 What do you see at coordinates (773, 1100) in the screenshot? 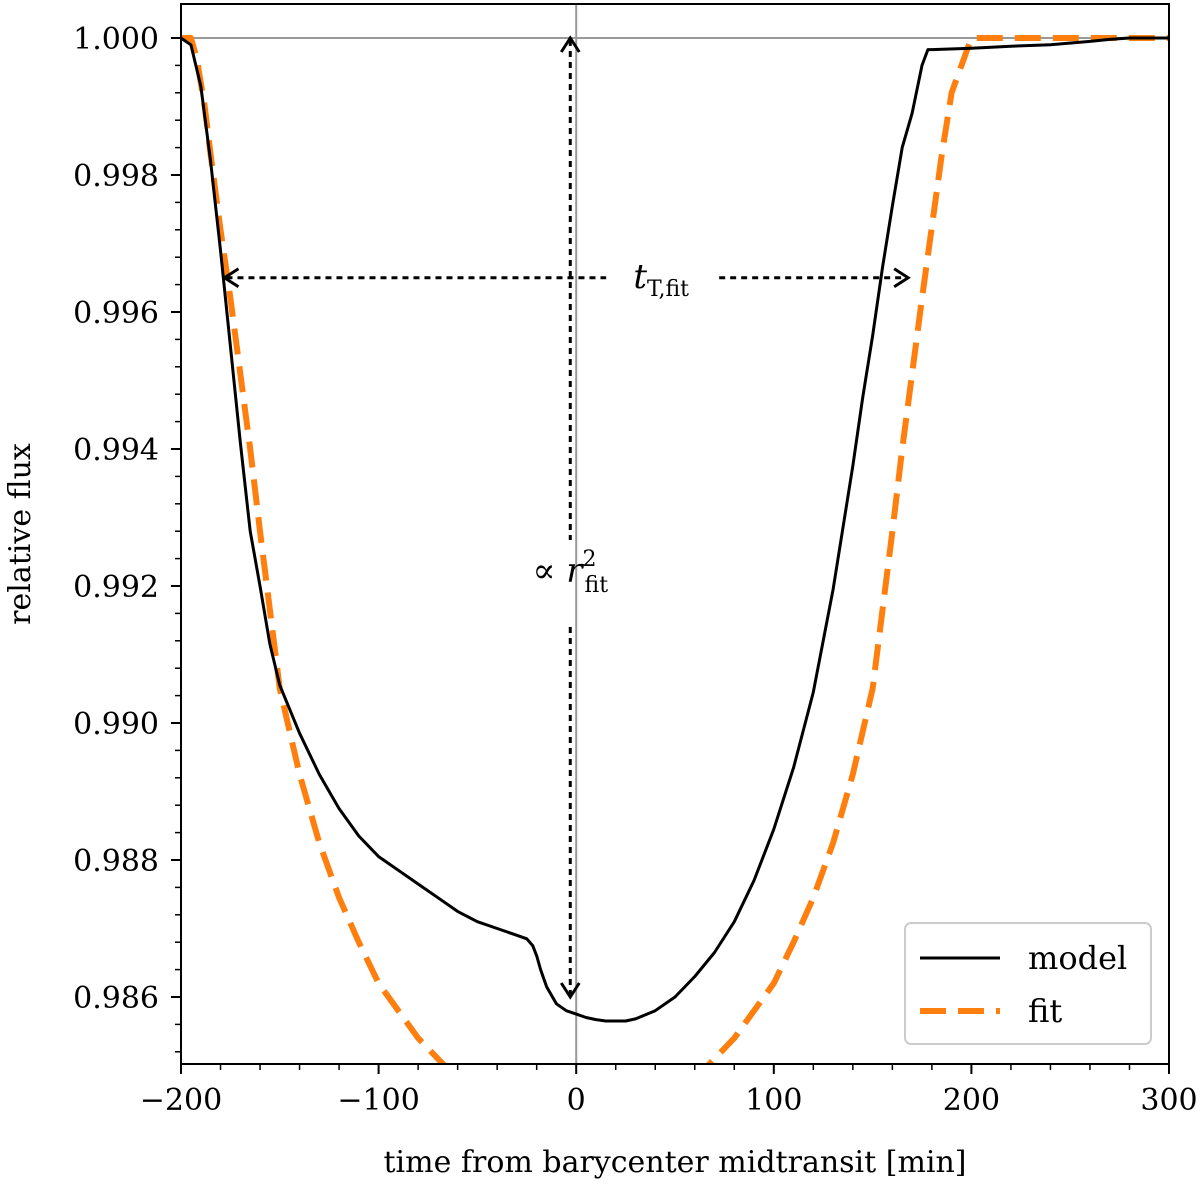
I see `x-tick-label: 100` at bounding box center [773, 1100].